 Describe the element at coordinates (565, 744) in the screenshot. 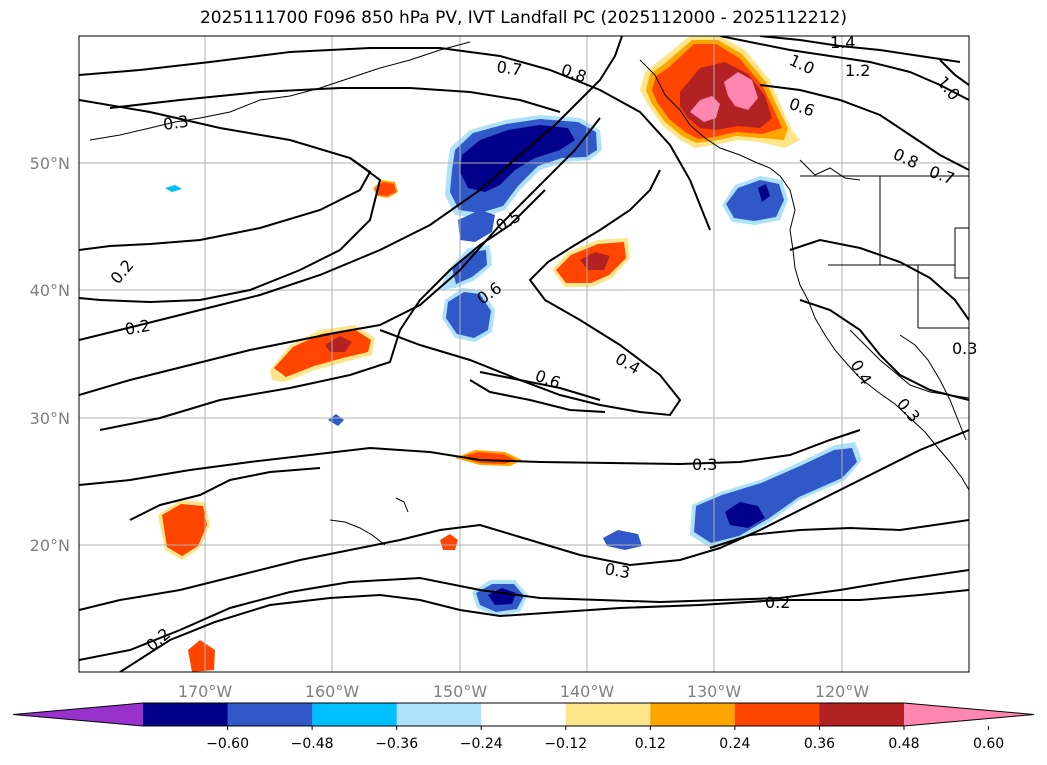

I see `colorbar-tick-label: −0.12` at that location.